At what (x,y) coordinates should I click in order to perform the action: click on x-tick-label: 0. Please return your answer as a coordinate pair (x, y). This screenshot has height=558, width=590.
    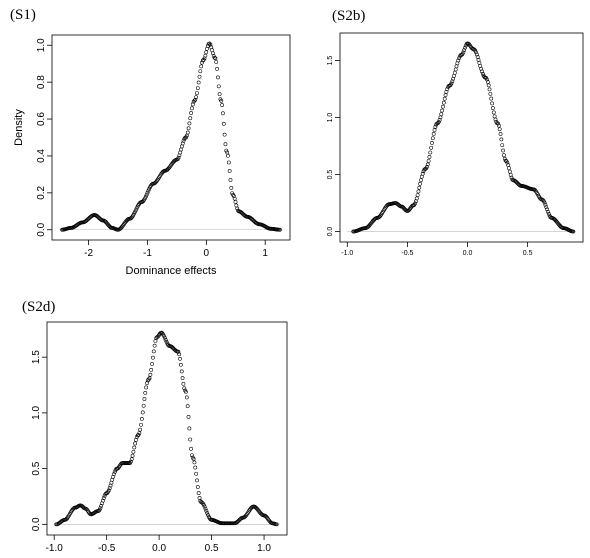
    Looking at the image, I should click on (207, 253).